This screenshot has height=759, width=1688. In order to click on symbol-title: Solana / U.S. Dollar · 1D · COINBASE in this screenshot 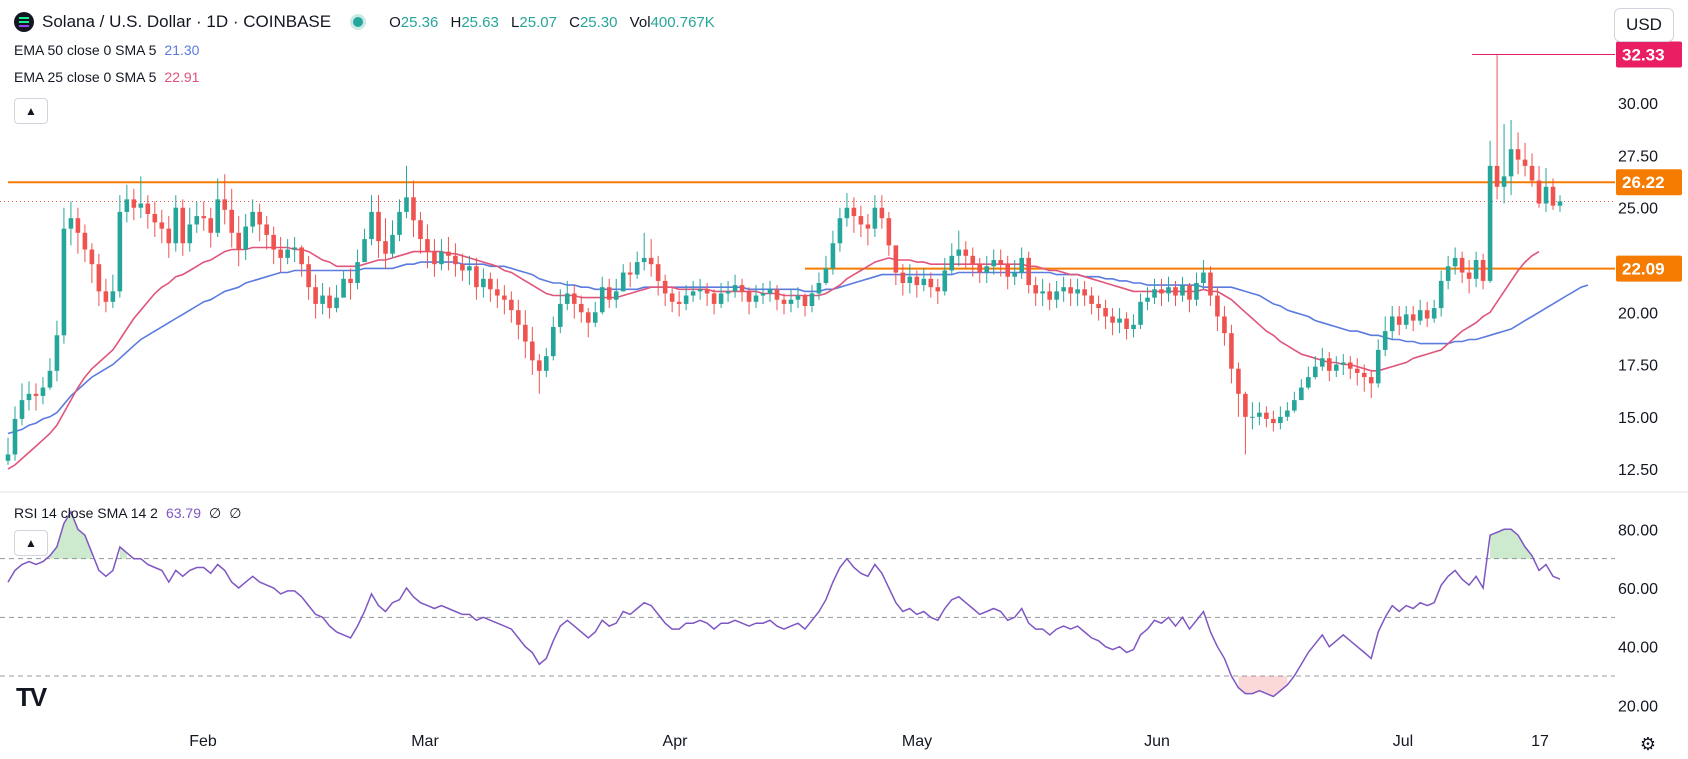, I will do `click(187, 21)`.